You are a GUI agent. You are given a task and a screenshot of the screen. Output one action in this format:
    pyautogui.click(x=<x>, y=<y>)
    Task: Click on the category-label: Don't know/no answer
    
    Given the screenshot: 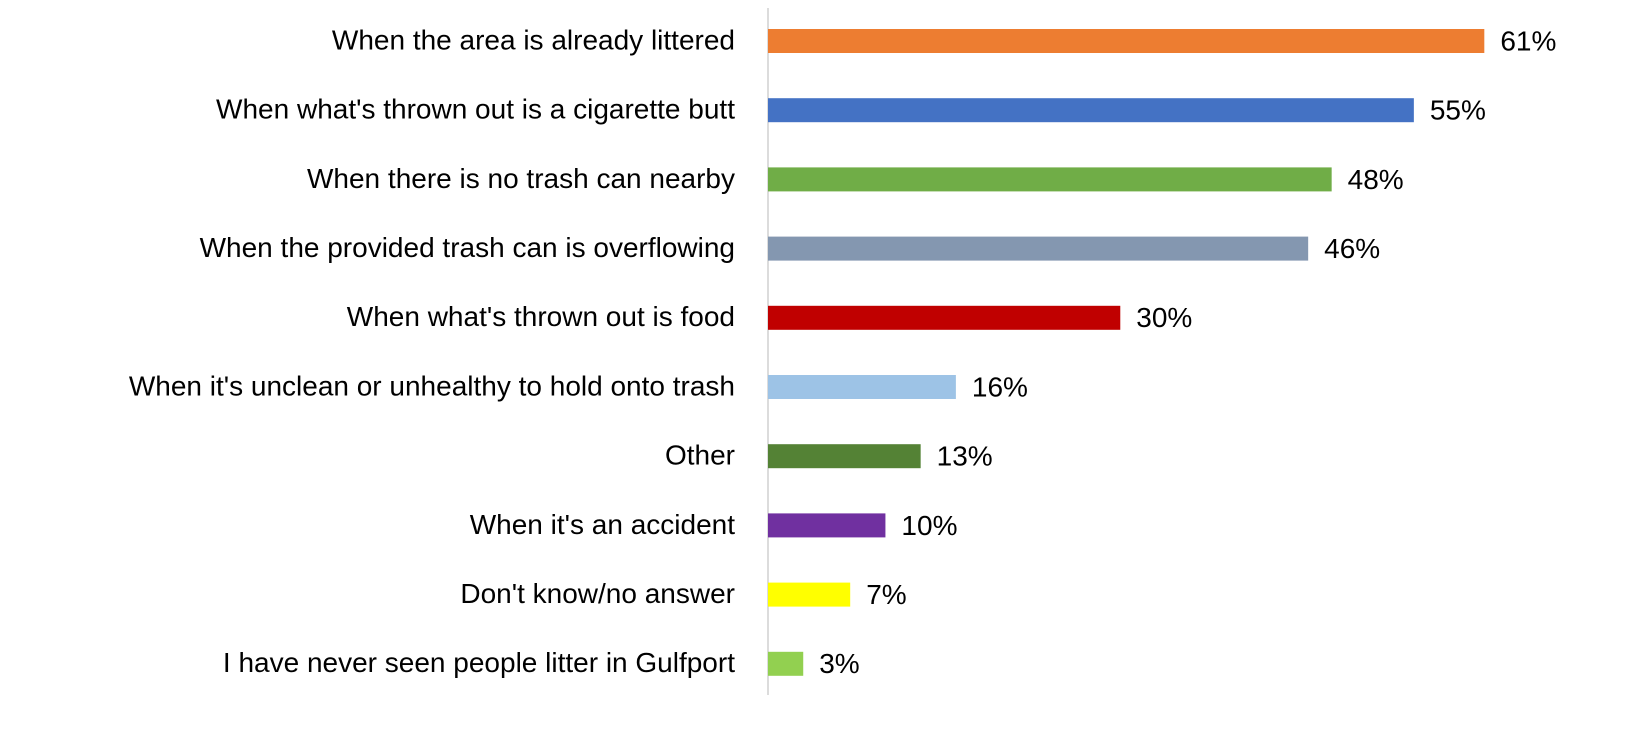 What is the action you would take?
    pyautogui.click(x=597, y=593)
    